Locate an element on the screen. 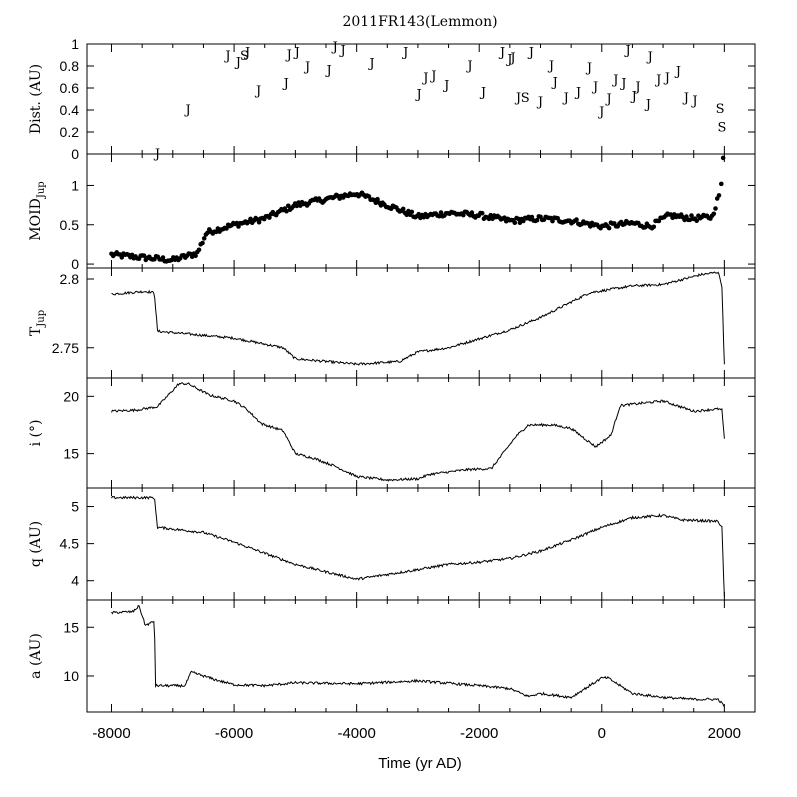 The width and height of the screenshot is (797, 797). panel-frame-inc is located at coordinates (421, 433).